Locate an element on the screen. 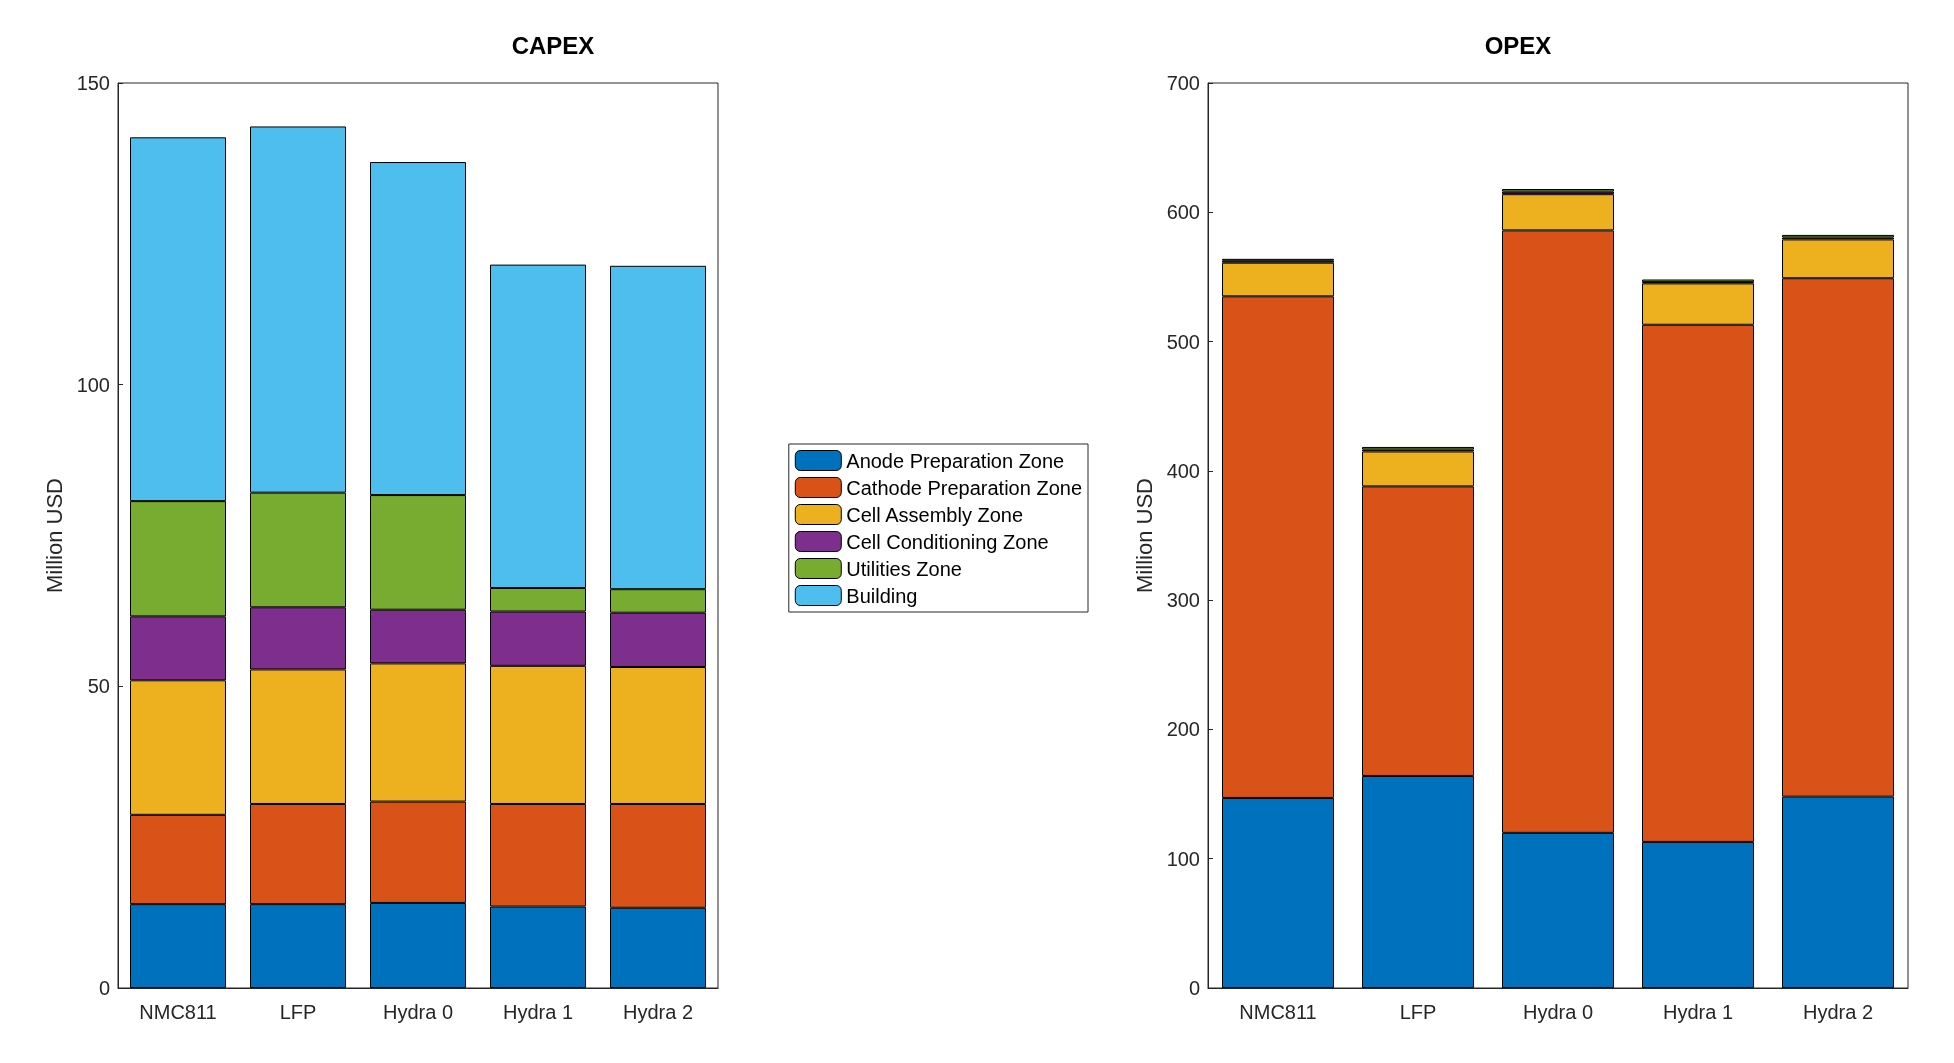 The image size is (1954, 1063). y-tick-label: 200 is located at coordinates (1183, 729).